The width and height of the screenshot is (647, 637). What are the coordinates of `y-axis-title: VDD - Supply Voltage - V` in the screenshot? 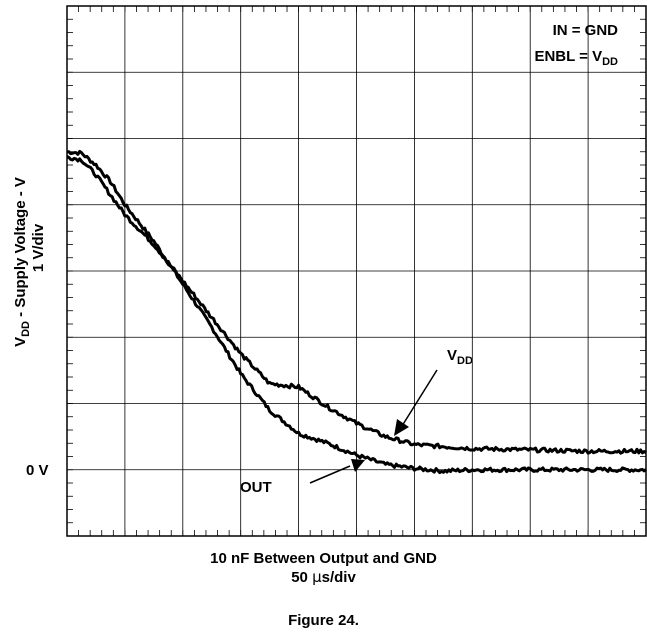 It's located at (22, 262).